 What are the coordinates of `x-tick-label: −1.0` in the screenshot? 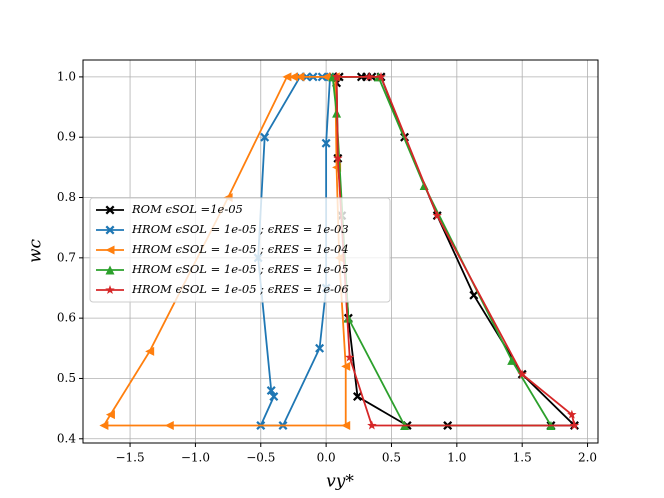 It's located at (195, 458).